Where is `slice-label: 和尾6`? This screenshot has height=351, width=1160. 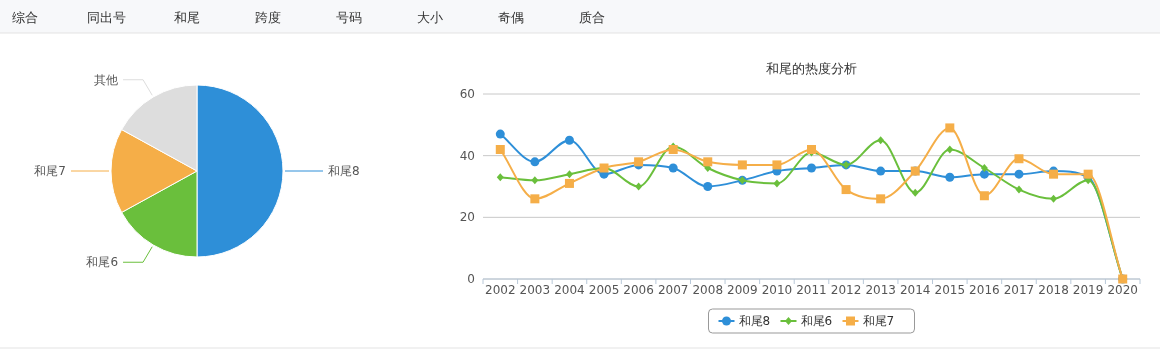 slice-label: 和尾6 is located at coordinates (102, 262).